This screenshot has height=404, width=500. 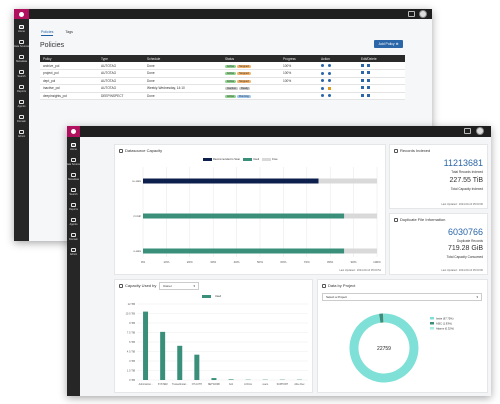 I want to click on duplicate-capacity-label: Total Capacity Consumed, so click(x=464, y=257).